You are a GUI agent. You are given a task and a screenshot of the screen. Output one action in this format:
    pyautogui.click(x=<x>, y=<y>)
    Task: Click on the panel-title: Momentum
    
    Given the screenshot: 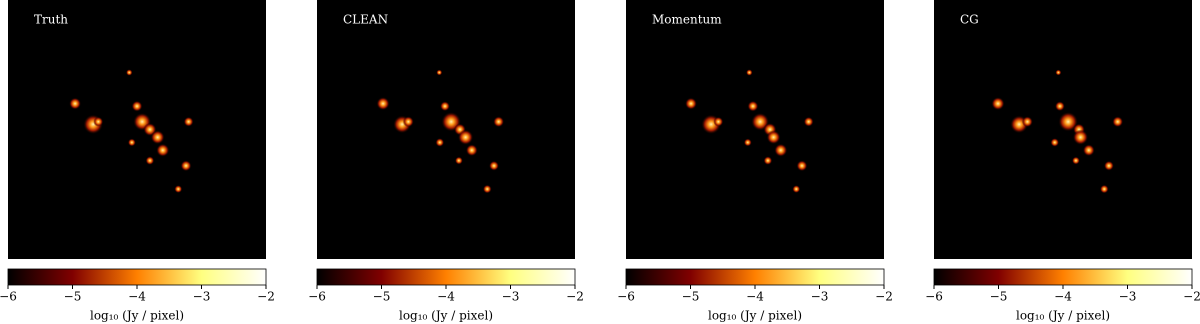 What is the action you would take?
    pyautogui.click(x=687, y=20)
    